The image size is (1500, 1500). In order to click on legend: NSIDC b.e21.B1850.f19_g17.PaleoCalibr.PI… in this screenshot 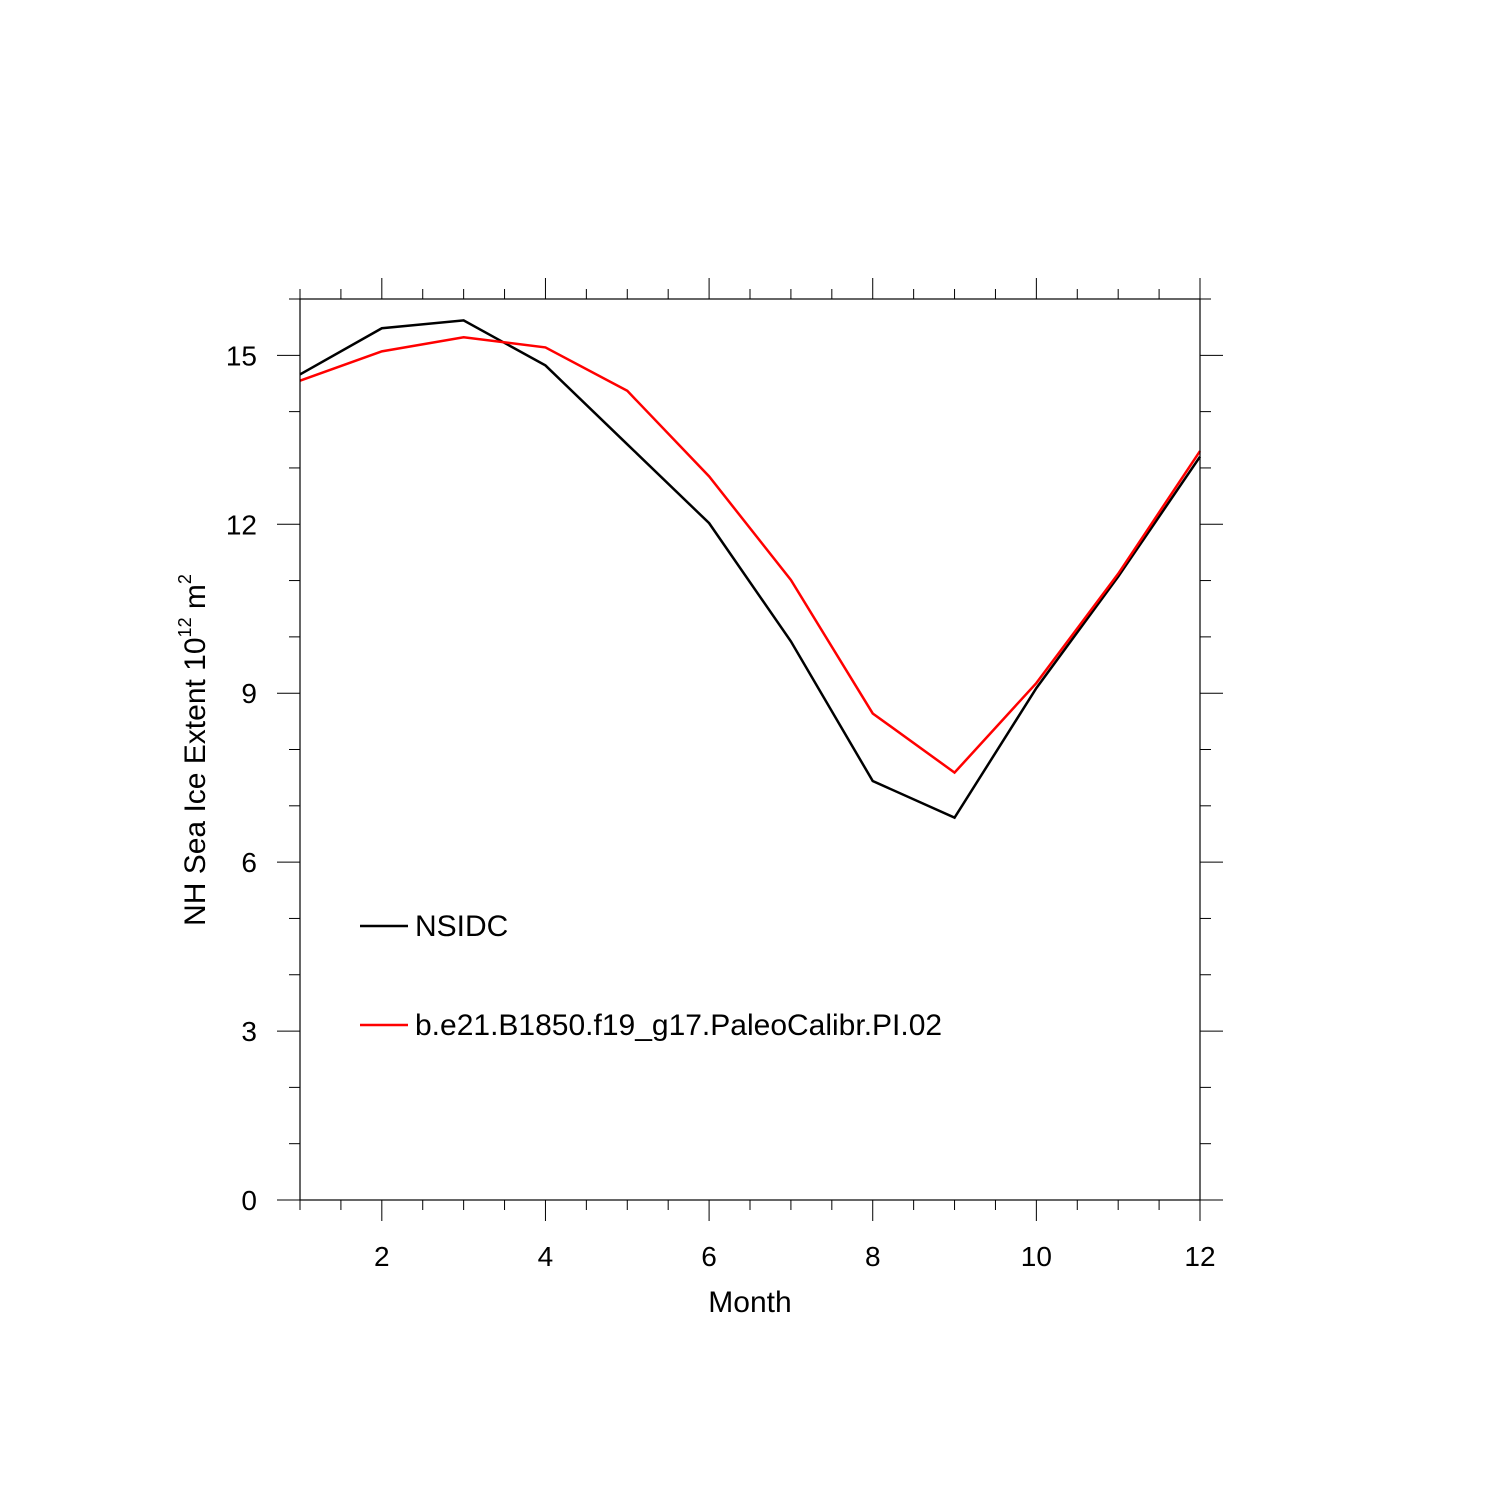, I will do `click(651, 976)`.